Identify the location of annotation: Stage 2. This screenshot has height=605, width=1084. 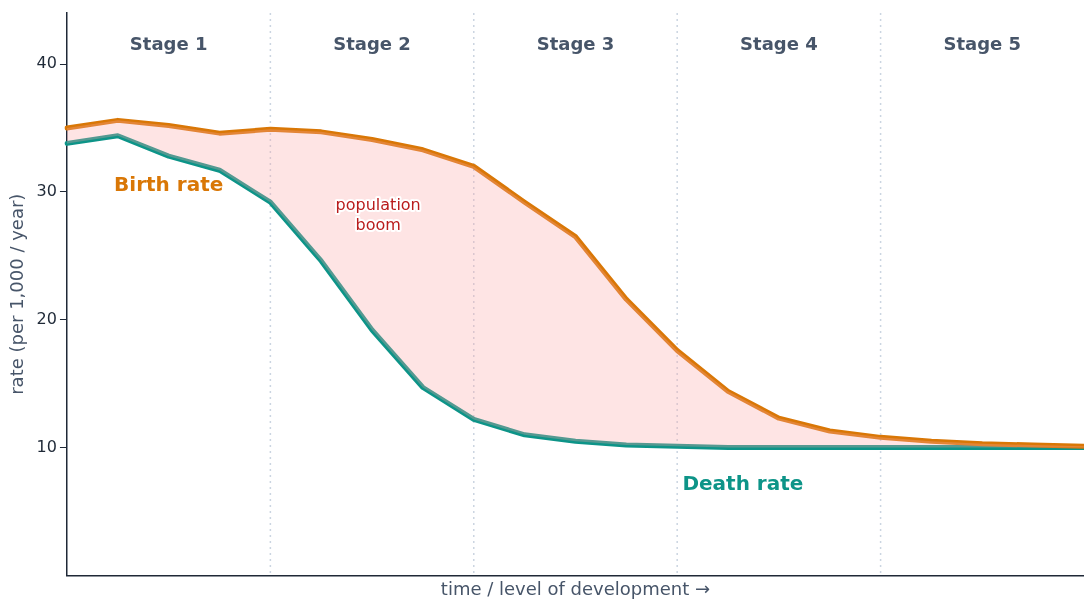
(372, 43).